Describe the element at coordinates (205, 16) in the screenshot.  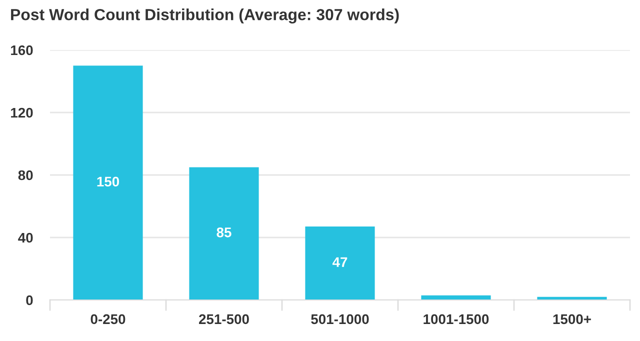
I see `chart-title: Post Word Count Distribution (Average: 307 words)` at that location.